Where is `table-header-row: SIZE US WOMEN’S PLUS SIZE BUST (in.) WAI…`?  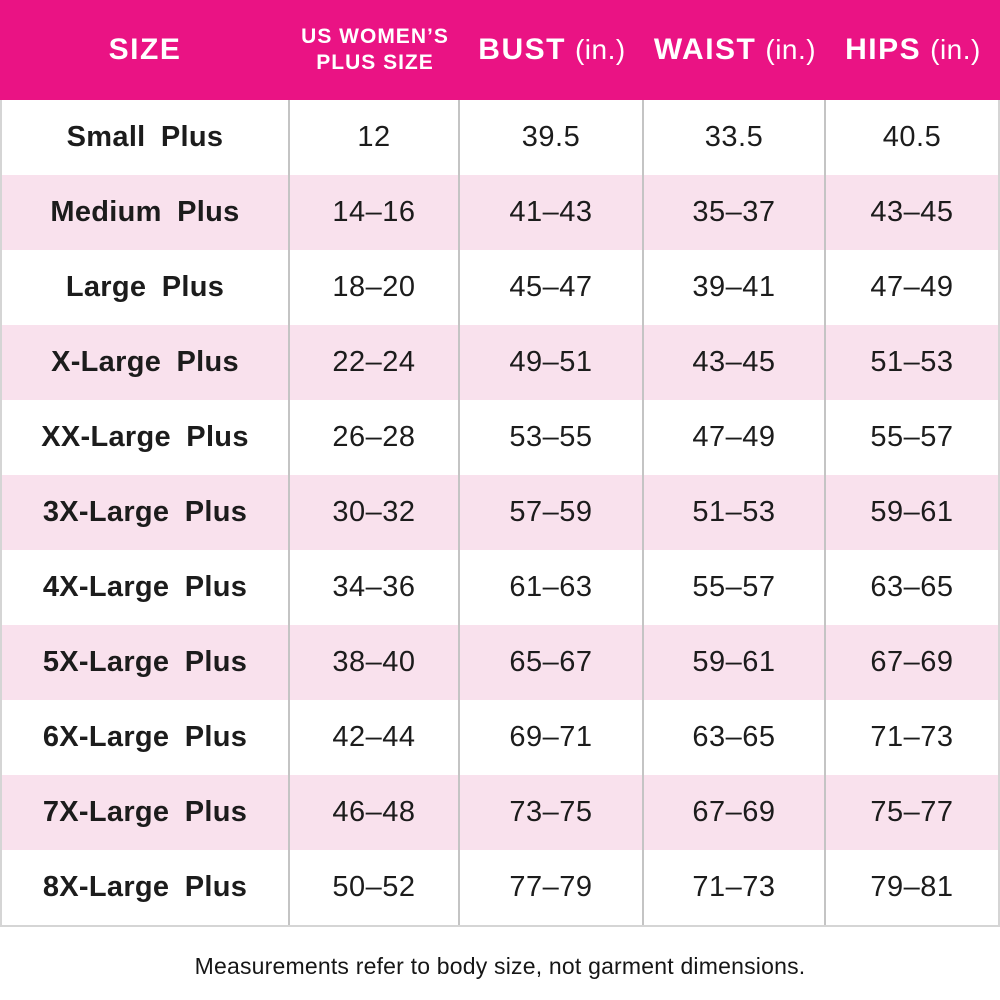
table-header-row: SIZE US WOMEN’S PLUS SIZE BUST (in.) WAI… is located at coordinates (500, 50).